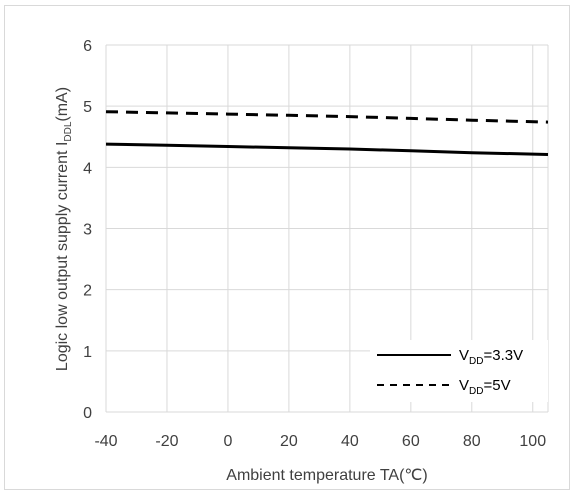  I want to click on y-tick-label: 3, so click(87, 230).